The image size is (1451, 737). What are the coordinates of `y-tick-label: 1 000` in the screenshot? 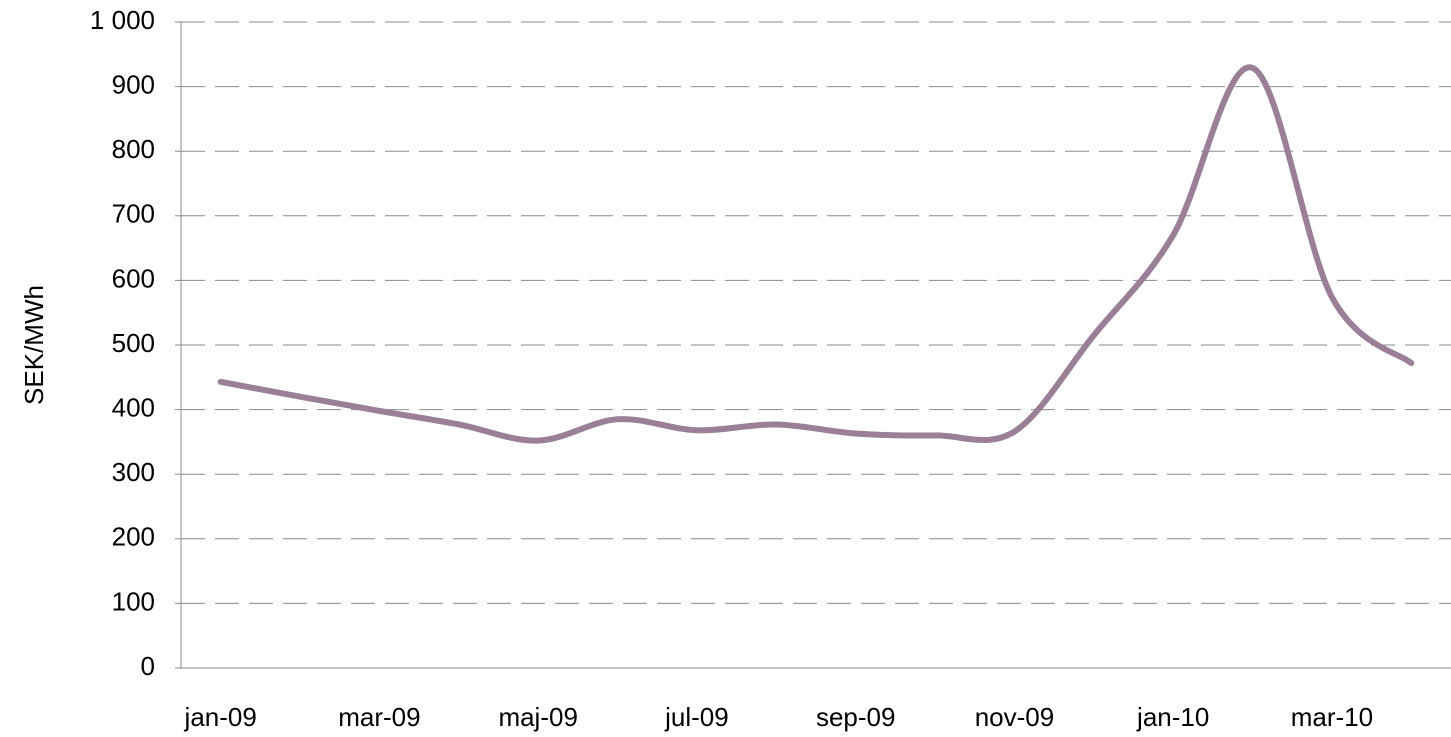 It's located at (122, 20).